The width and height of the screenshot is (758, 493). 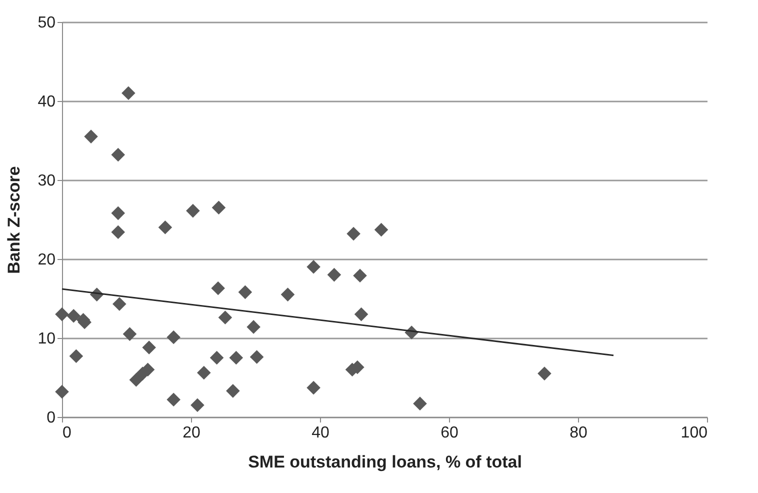 I want to click on x-axis-title: SME outstanding loans, % of total, so click(x=385, y=462).